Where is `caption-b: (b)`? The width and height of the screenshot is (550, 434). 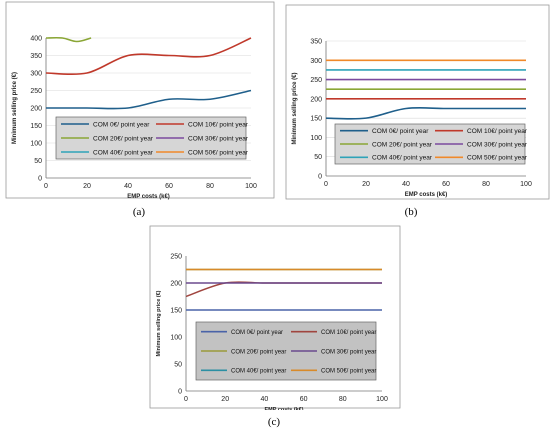
caption-b: (b) is located at coordinates (411, 212).